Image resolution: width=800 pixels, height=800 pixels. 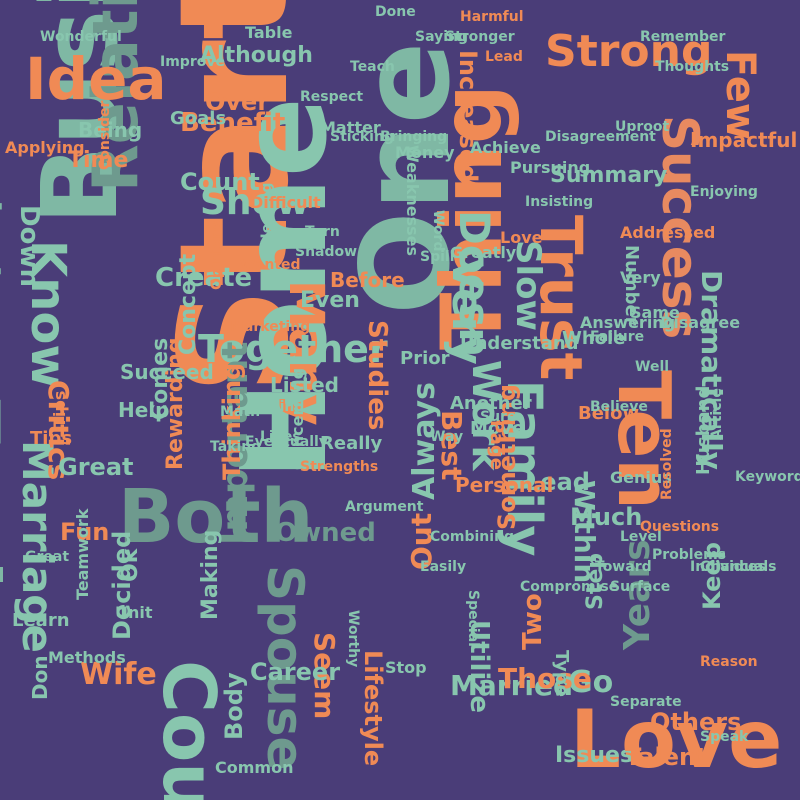 I want to click on cloud-word: Go, so click(x=591, y=682).